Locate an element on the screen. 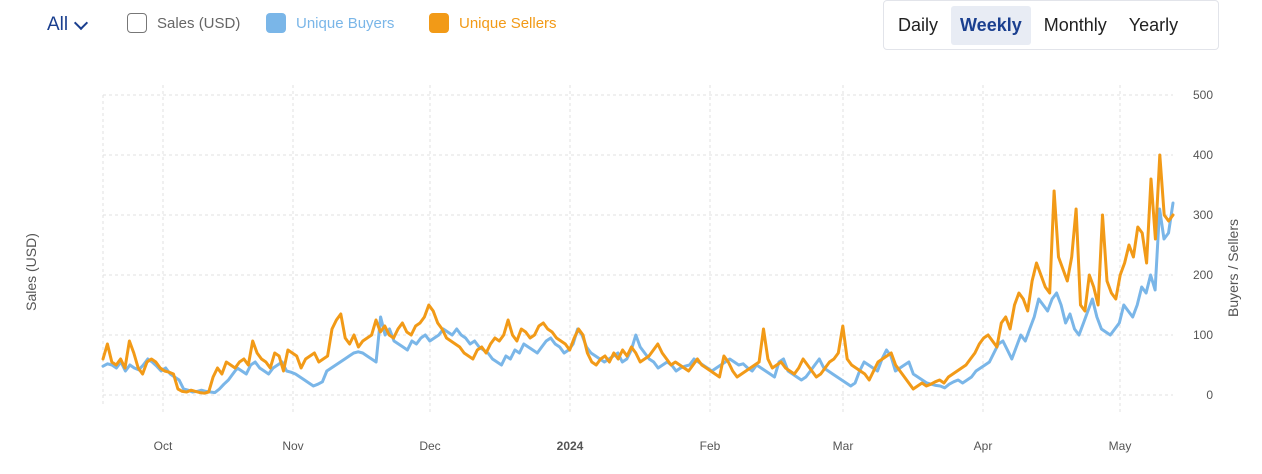  x-tick-label: Feb is located at coordinates (710, 446).